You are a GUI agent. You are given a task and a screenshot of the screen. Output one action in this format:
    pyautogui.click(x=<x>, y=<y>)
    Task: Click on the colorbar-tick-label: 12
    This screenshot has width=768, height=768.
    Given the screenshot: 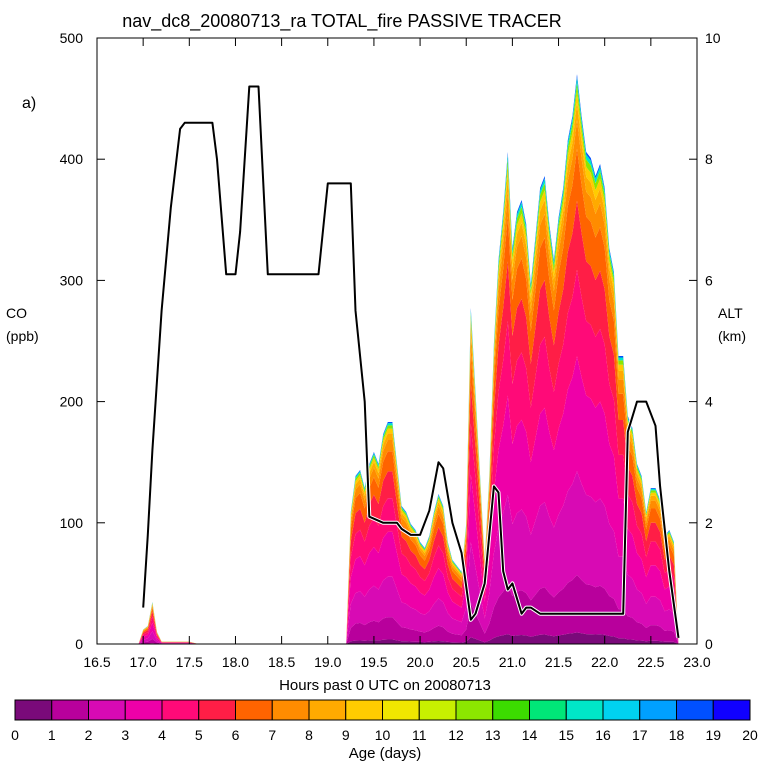 What is the action you would take?
    pyautogui.click(x=456, y=735)
    